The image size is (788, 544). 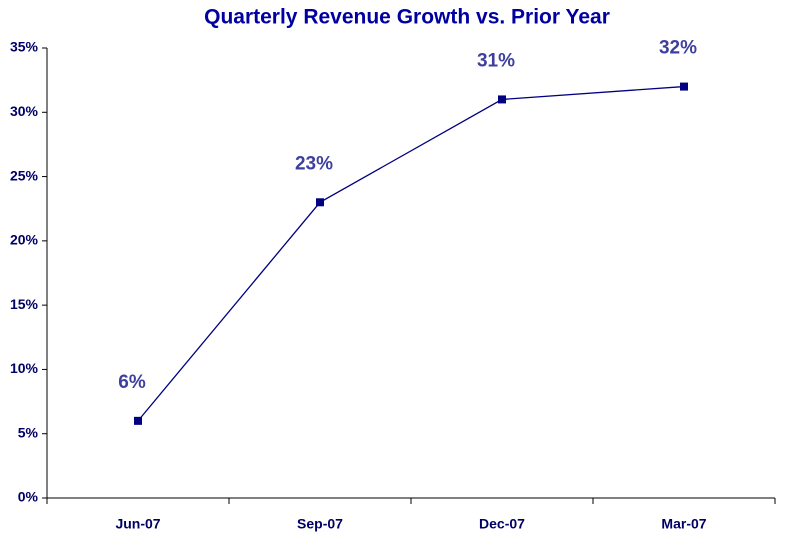 I want to click on x-tick-label: Jun-07, so click(x=137, y=524).